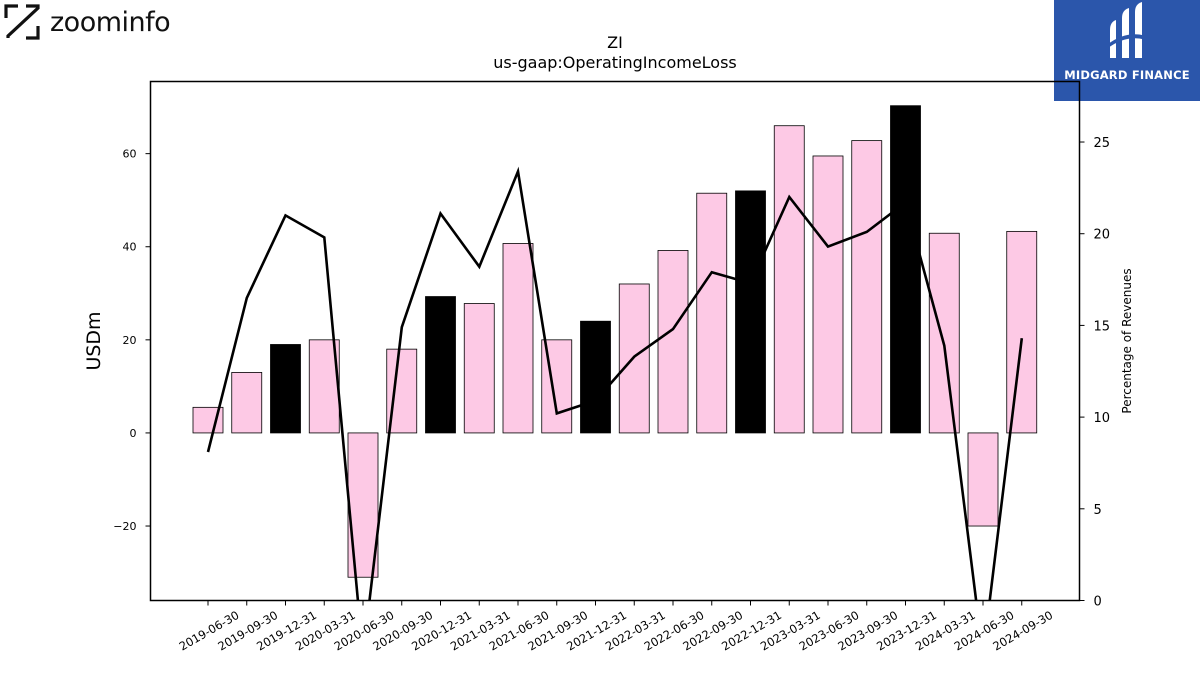  What do you see at coordinates (1095, 373) in the screenshot?
I see `right-axis: 0 5 10 15 20 25` at bounding box center [1095, 373].